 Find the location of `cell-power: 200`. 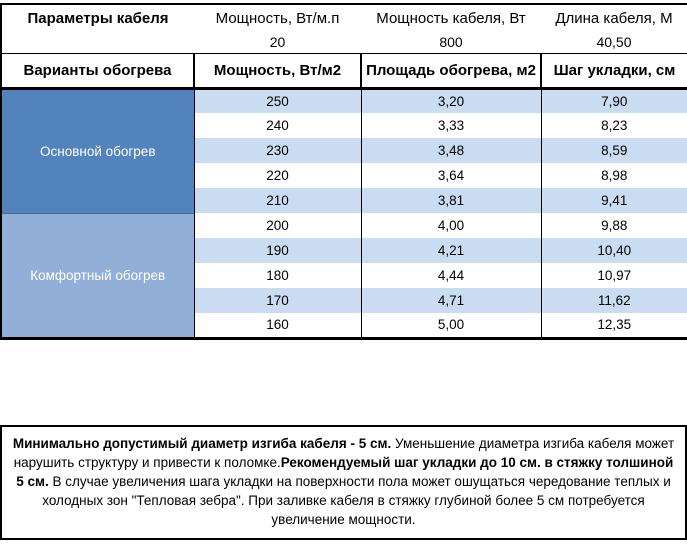

cell-power: 200 is located at coordinates (277, 225).